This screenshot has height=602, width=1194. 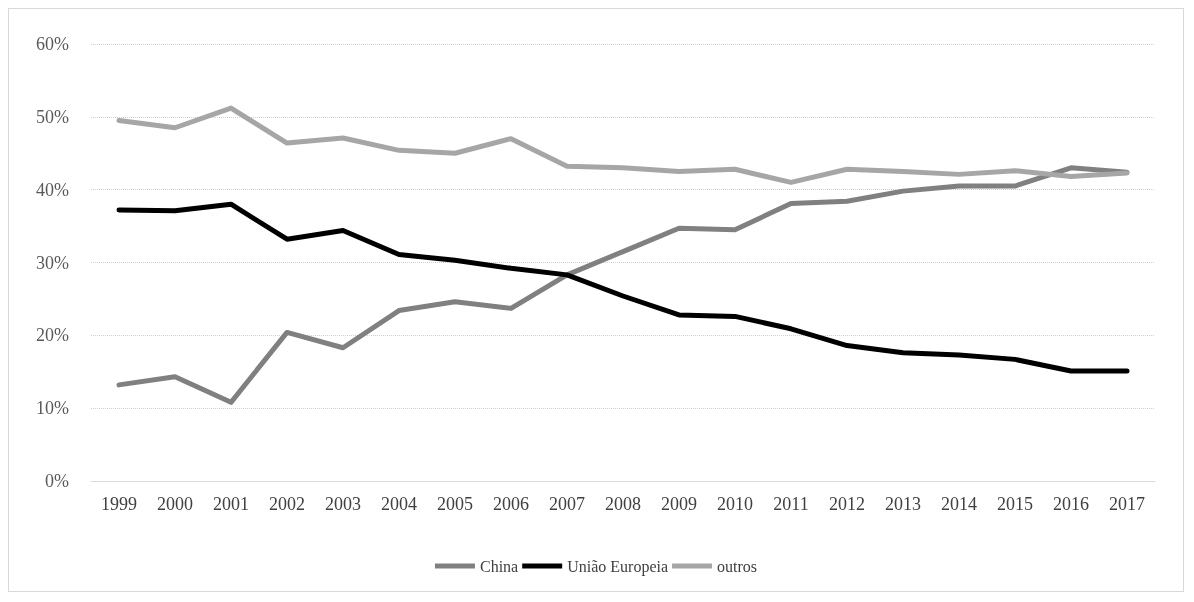 I want to click on y-tick-label: 30%, so click(x=52, y=262).